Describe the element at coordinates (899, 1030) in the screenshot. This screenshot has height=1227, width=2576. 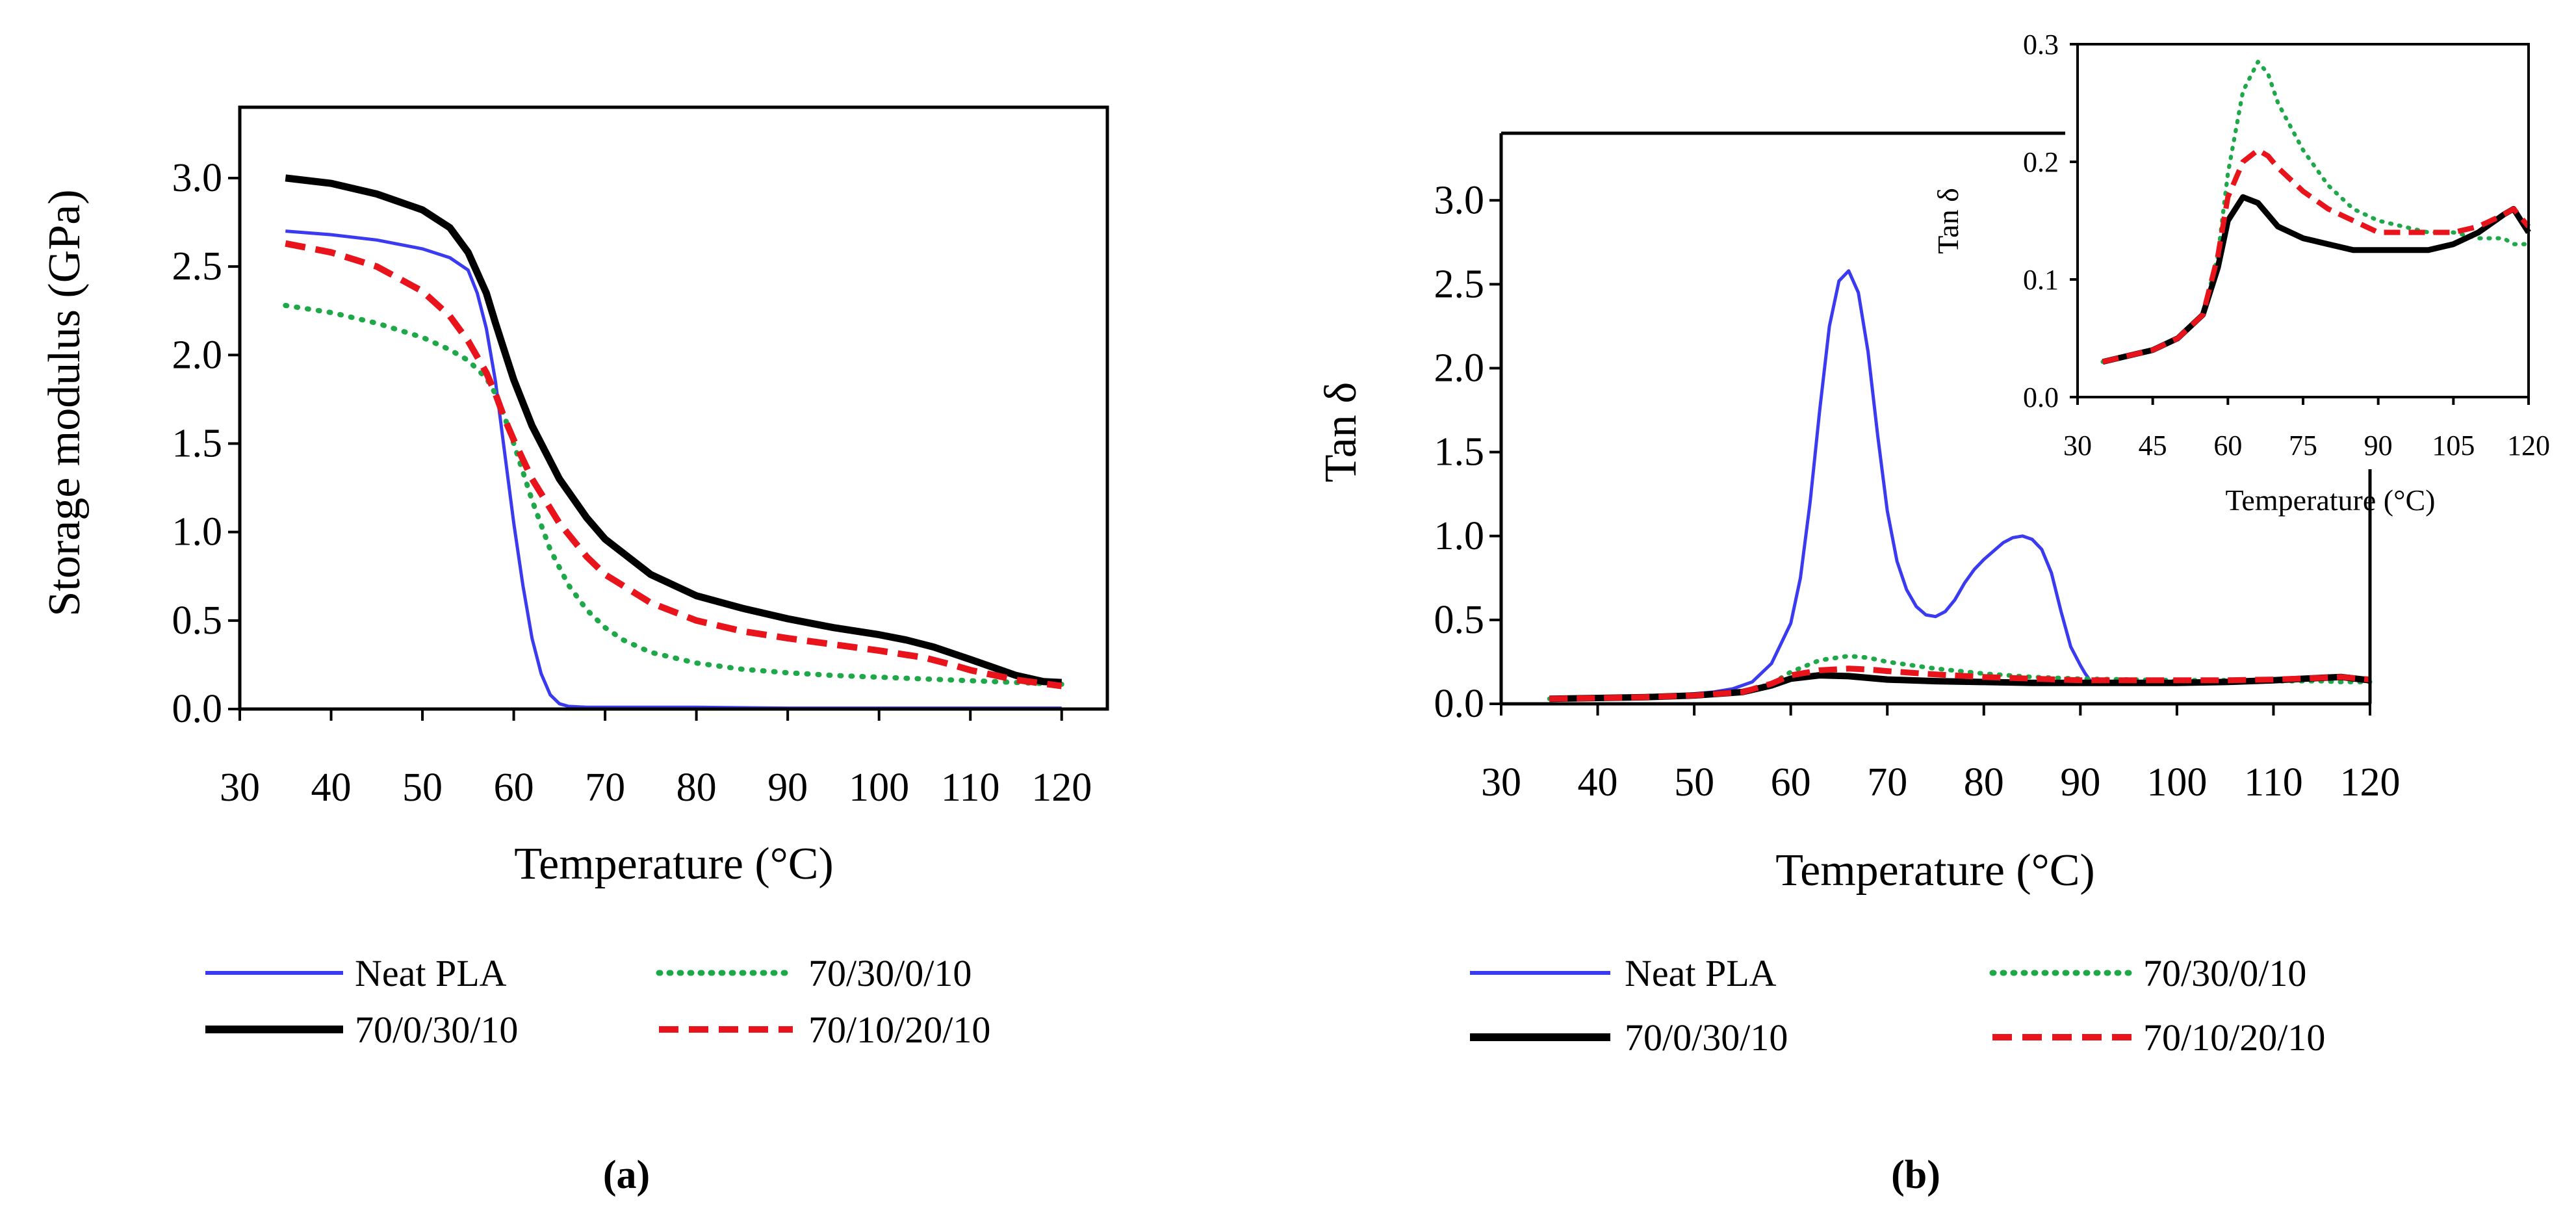
I see `panel-a-legend-label-70-10-20-10: 70/10/20/10` at that location.